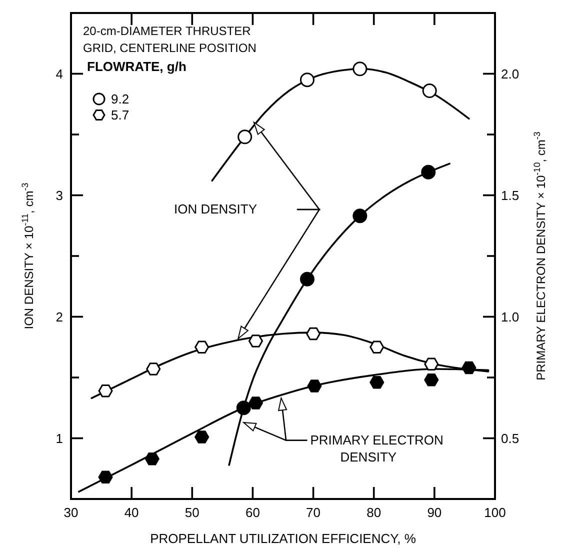 This screenshot has height=557, width=573. What do you see at coordinates (59, 316) in the screenshot?
I see `y-tick-label: 2` at bounding box center [59, 316].